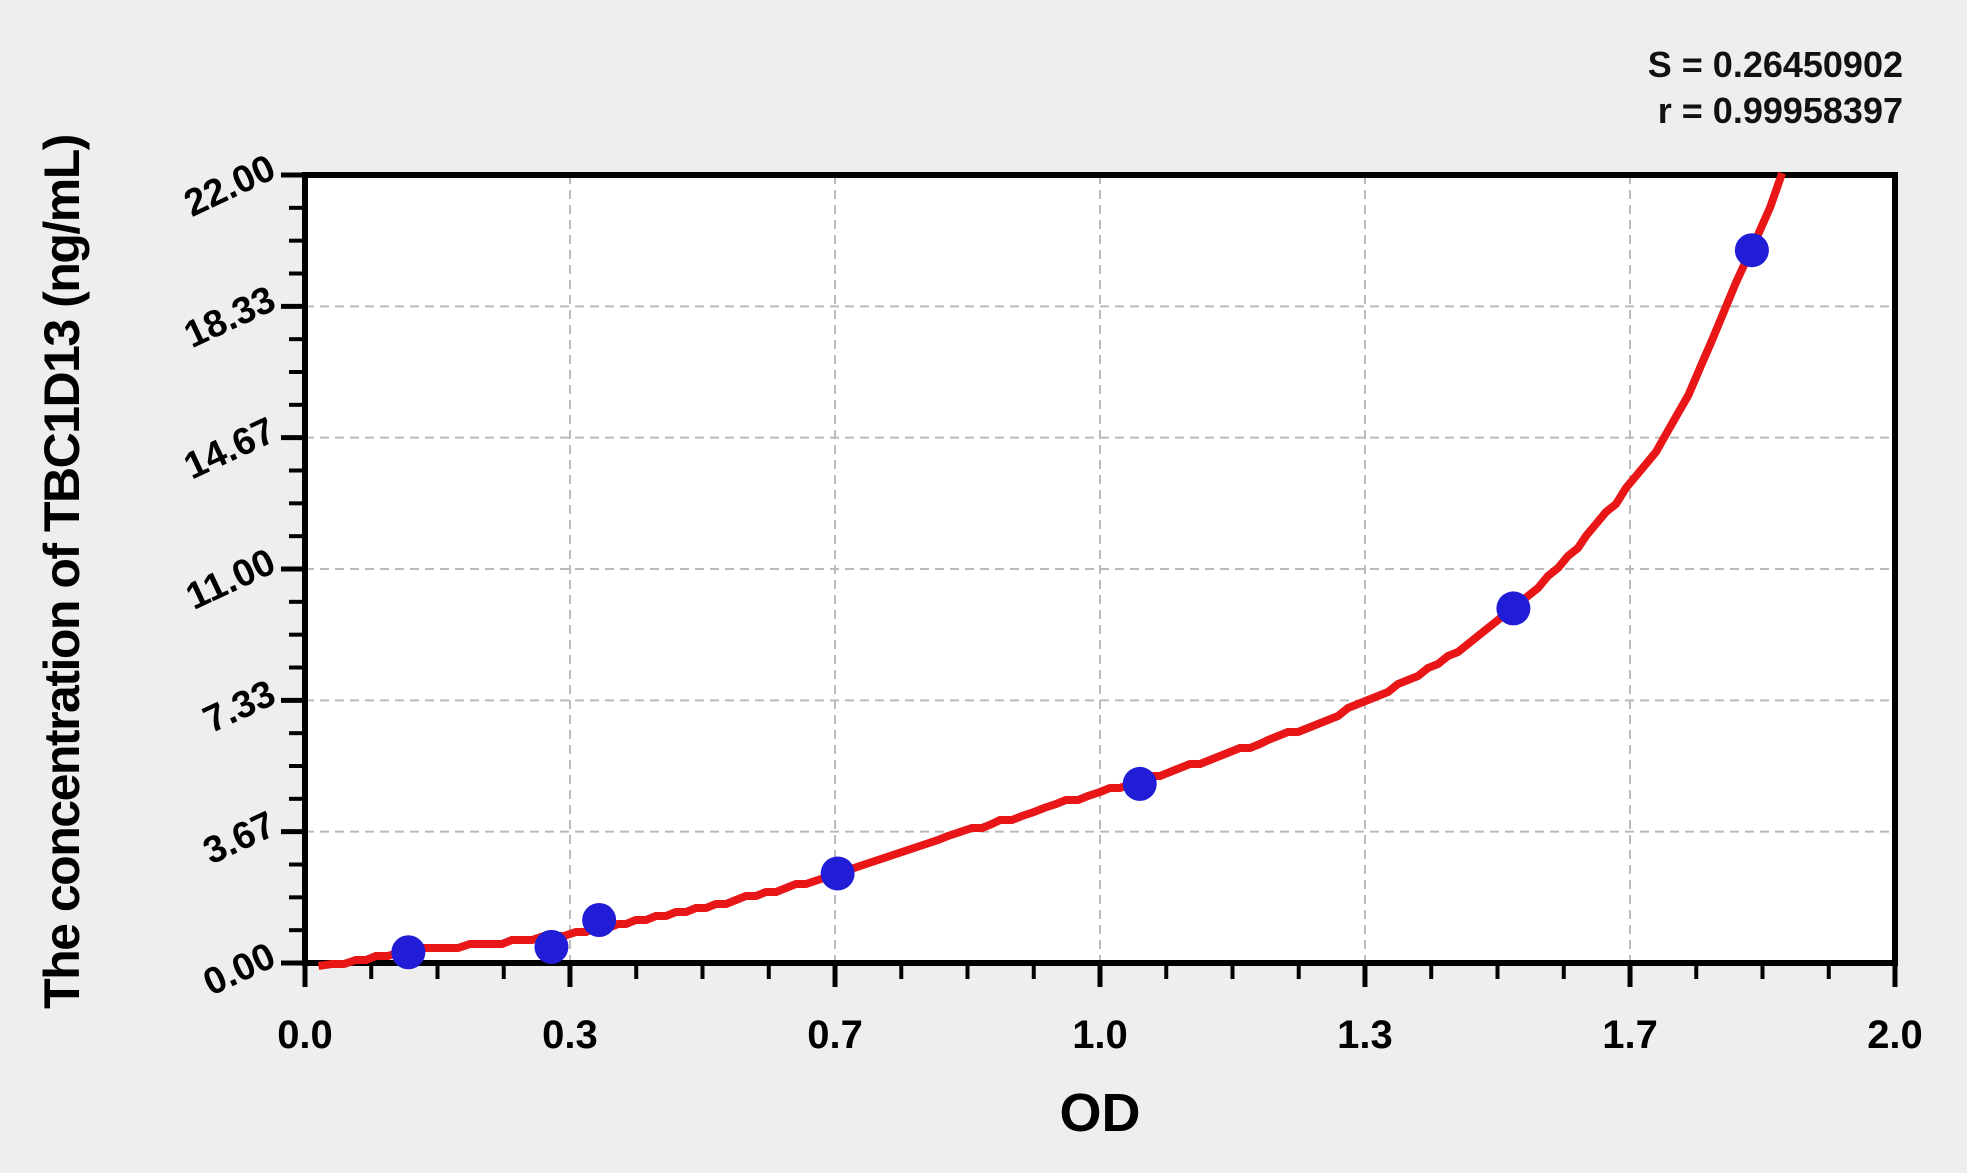  Describe the element at coordinates (239, 706) in the screenshot. I see `y-tick-label: 7.33` at that location.